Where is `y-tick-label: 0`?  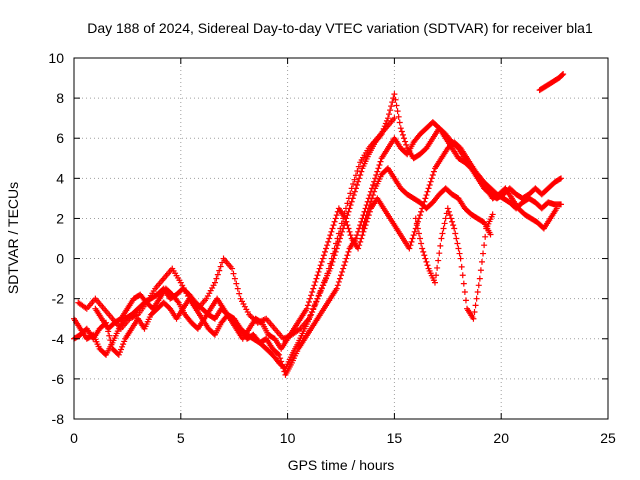 y-tick-label: 0 is located at coordinates (60, 259).